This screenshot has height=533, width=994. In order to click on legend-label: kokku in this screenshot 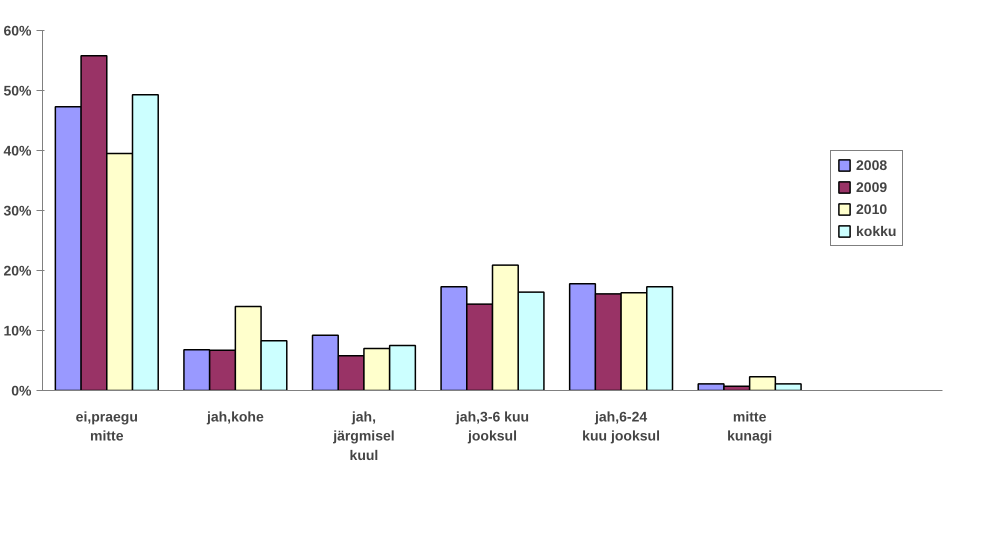, I will do `click(876, 231)`.